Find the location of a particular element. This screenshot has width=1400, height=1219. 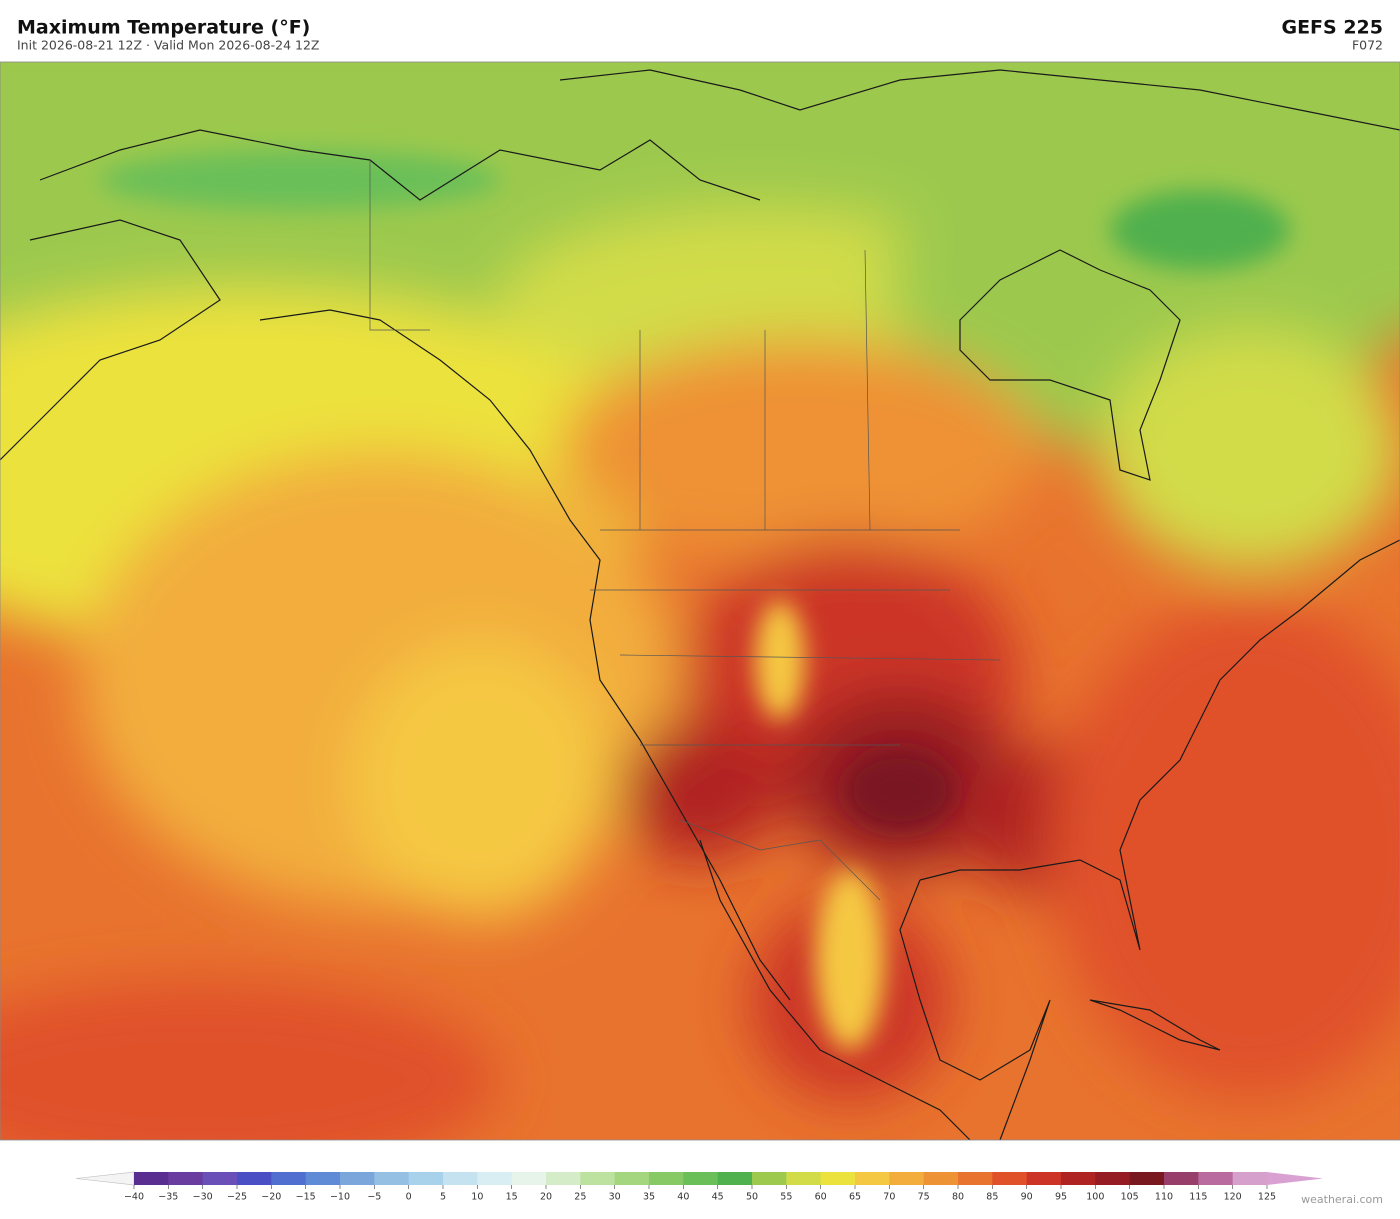

colorbar-tick-label: 30 is located at coordinates (615, 1197).